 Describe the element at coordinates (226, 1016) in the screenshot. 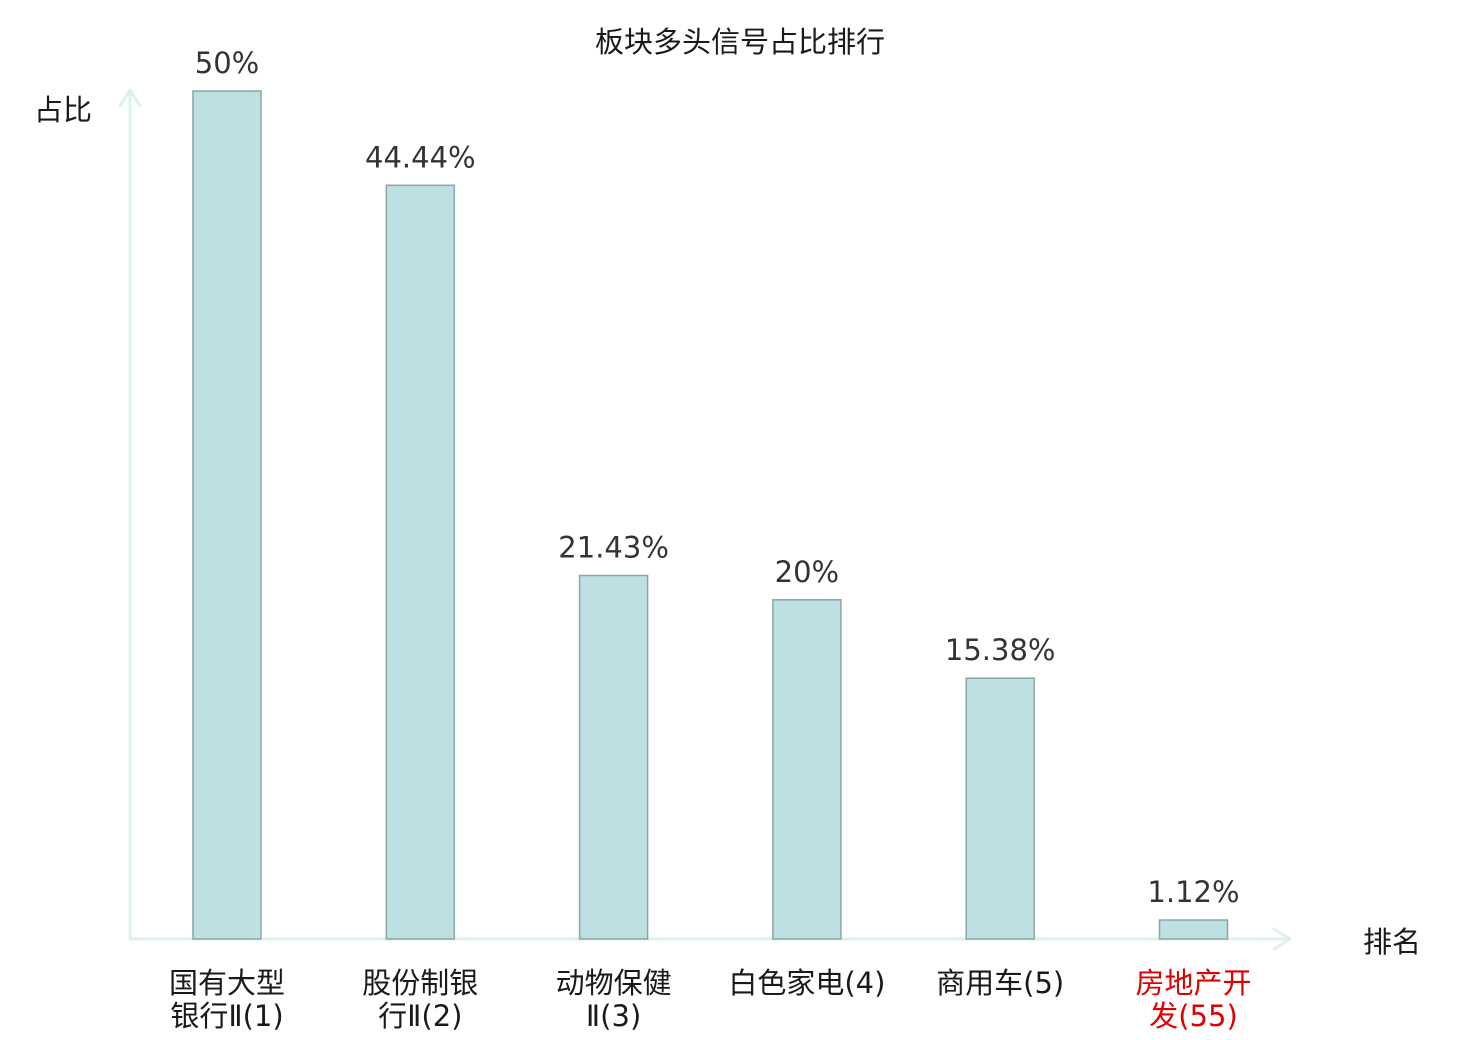

I see `x-tick-label: 银行Ⅱ(1)` at that location.